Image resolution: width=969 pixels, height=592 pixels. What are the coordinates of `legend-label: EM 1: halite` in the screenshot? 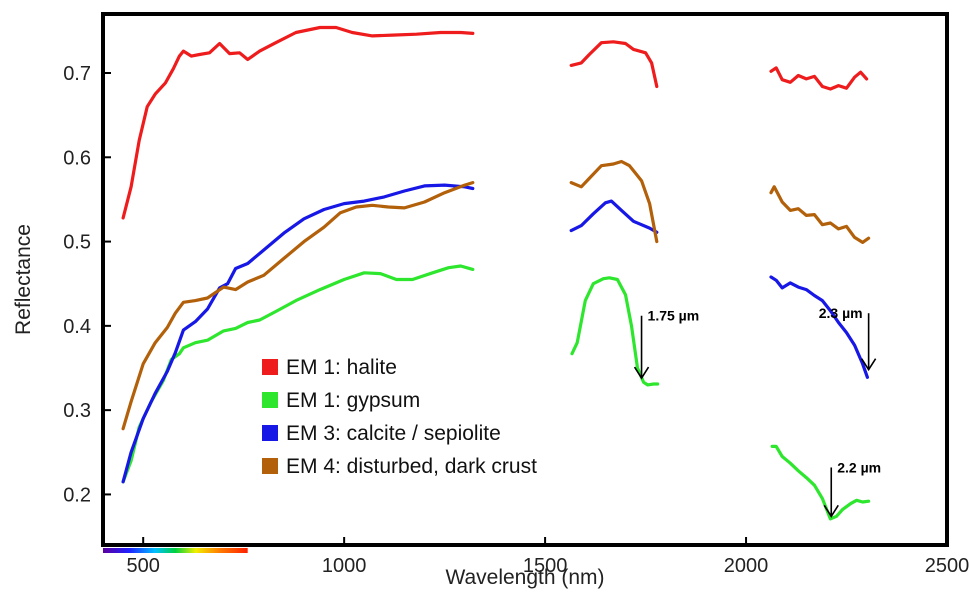 It's located at (341, 367).